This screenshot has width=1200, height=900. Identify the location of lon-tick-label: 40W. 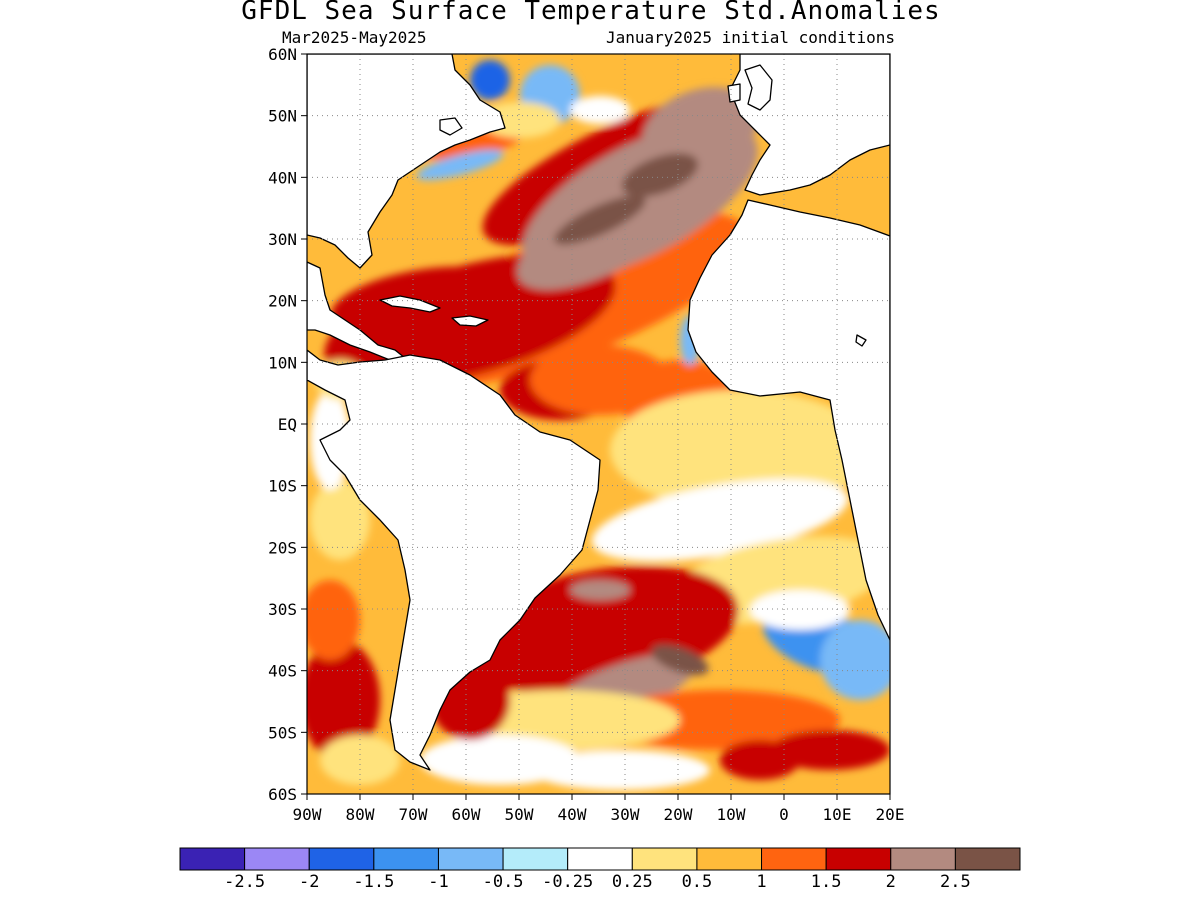
(572, 814).